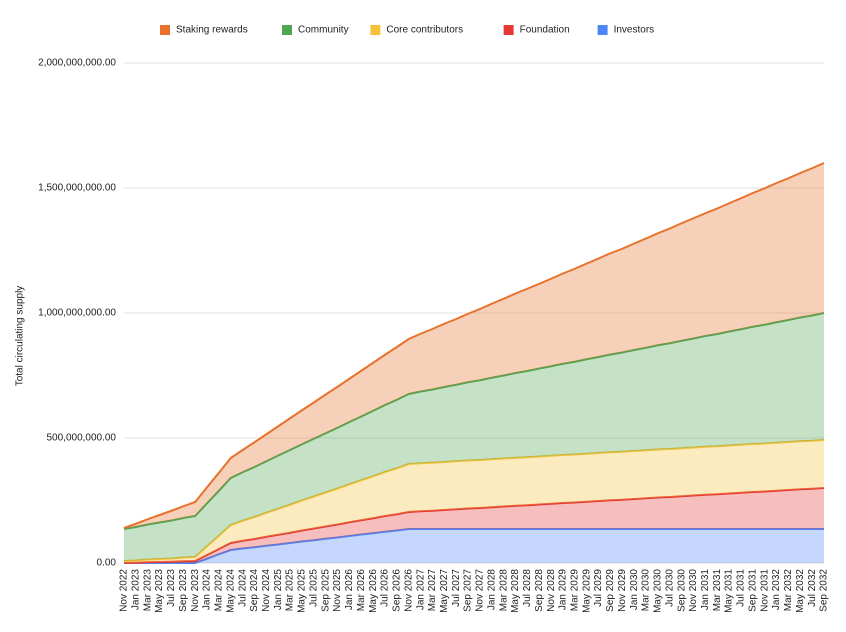  I want to click on x-tick-label: May 2024, so click(230, 591).